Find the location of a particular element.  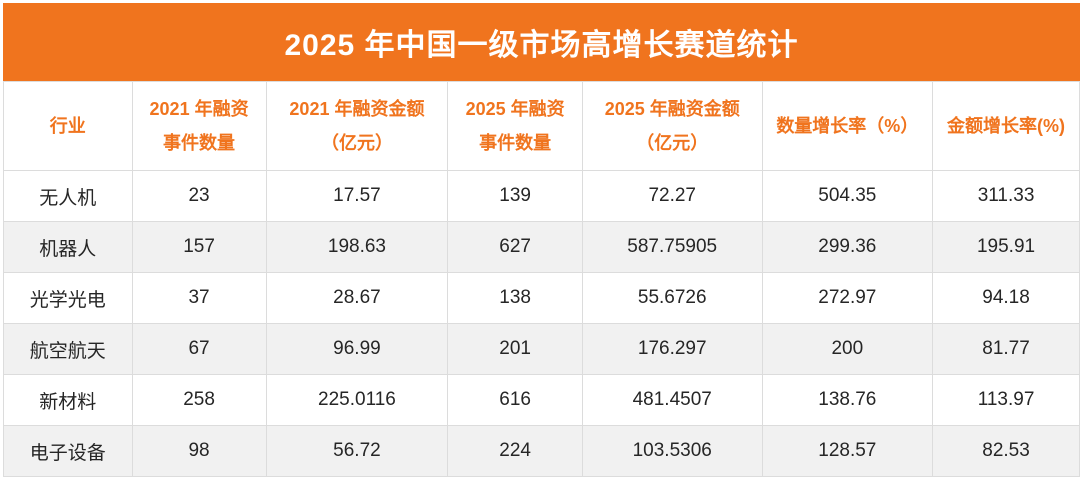

column-header-line: 2021 年融资金额 is located at coordinates (357, 109).